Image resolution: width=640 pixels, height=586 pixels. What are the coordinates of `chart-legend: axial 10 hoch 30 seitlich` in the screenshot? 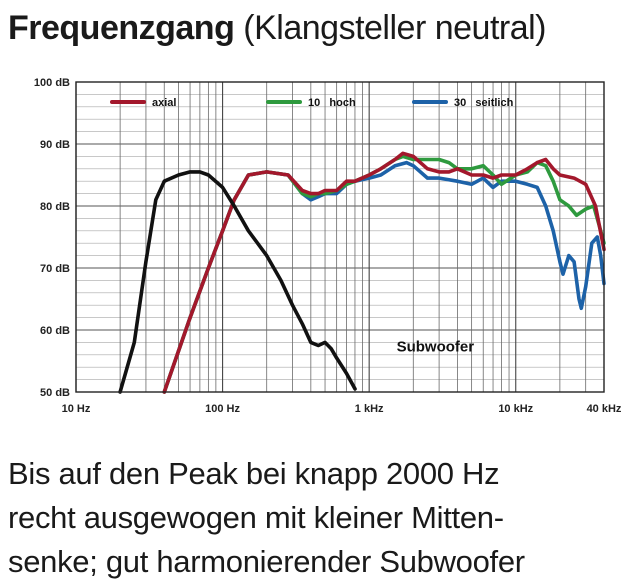 It's located at (312, 103).